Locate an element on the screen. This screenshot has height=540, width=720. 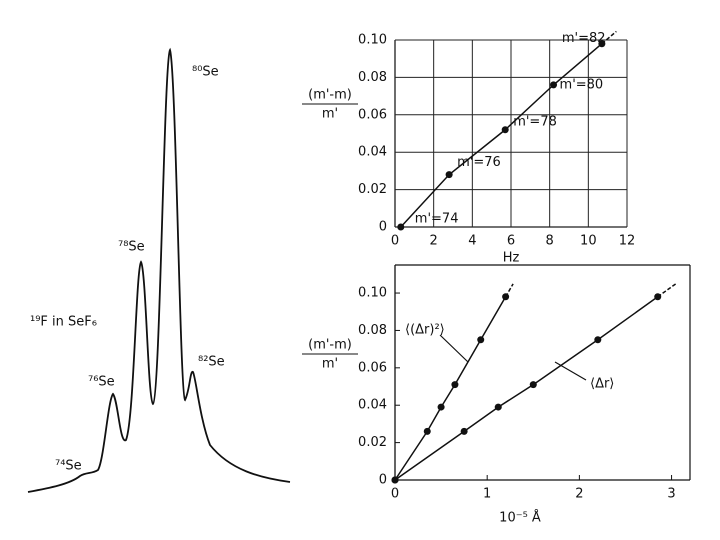
series-label: ⟨Δr⟩ is located at coordinates (602, 384).